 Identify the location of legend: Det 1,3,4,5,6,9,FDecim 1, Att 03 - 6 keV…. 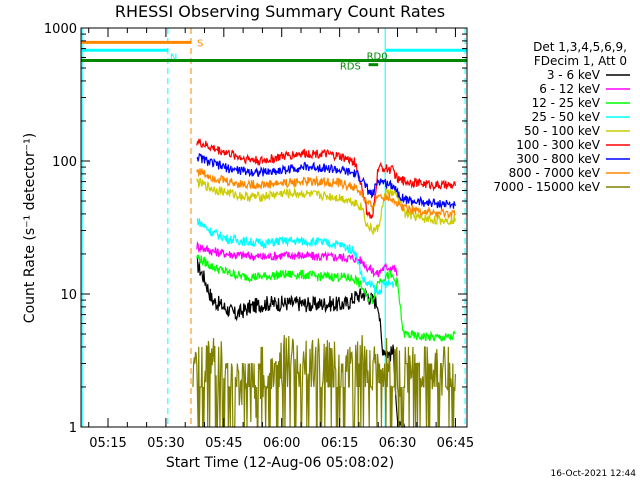
(561, 117).